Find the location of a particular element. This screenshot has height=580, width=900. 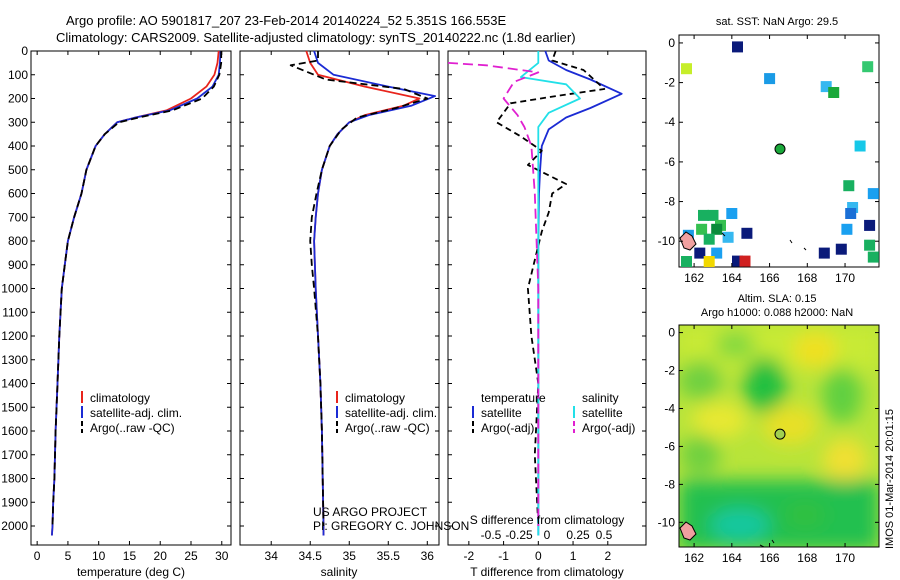

s-tick-label: -0.25 is located at coordinates (519, 535).